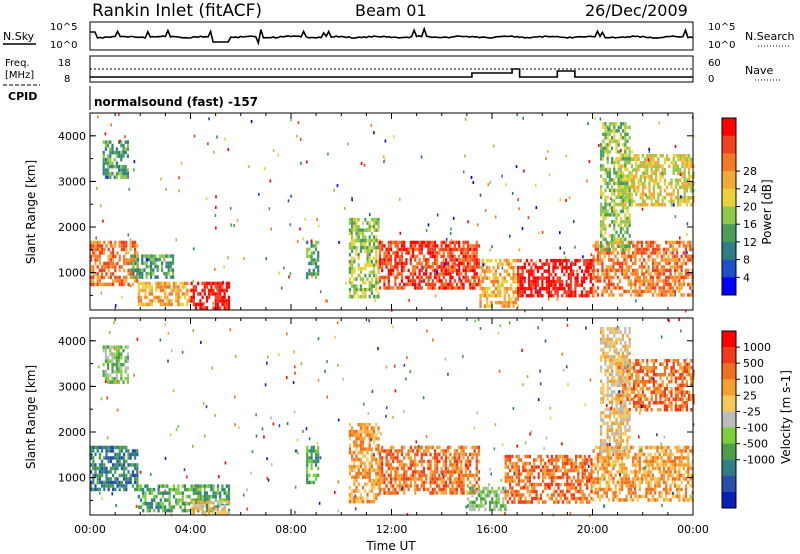 Image resolution: width=800 pixels, height=554 pixels. What do you see at coordinates (729, 215) in the screenshot?
I see `colorbar-swatch` at bounding box center [729, 215].